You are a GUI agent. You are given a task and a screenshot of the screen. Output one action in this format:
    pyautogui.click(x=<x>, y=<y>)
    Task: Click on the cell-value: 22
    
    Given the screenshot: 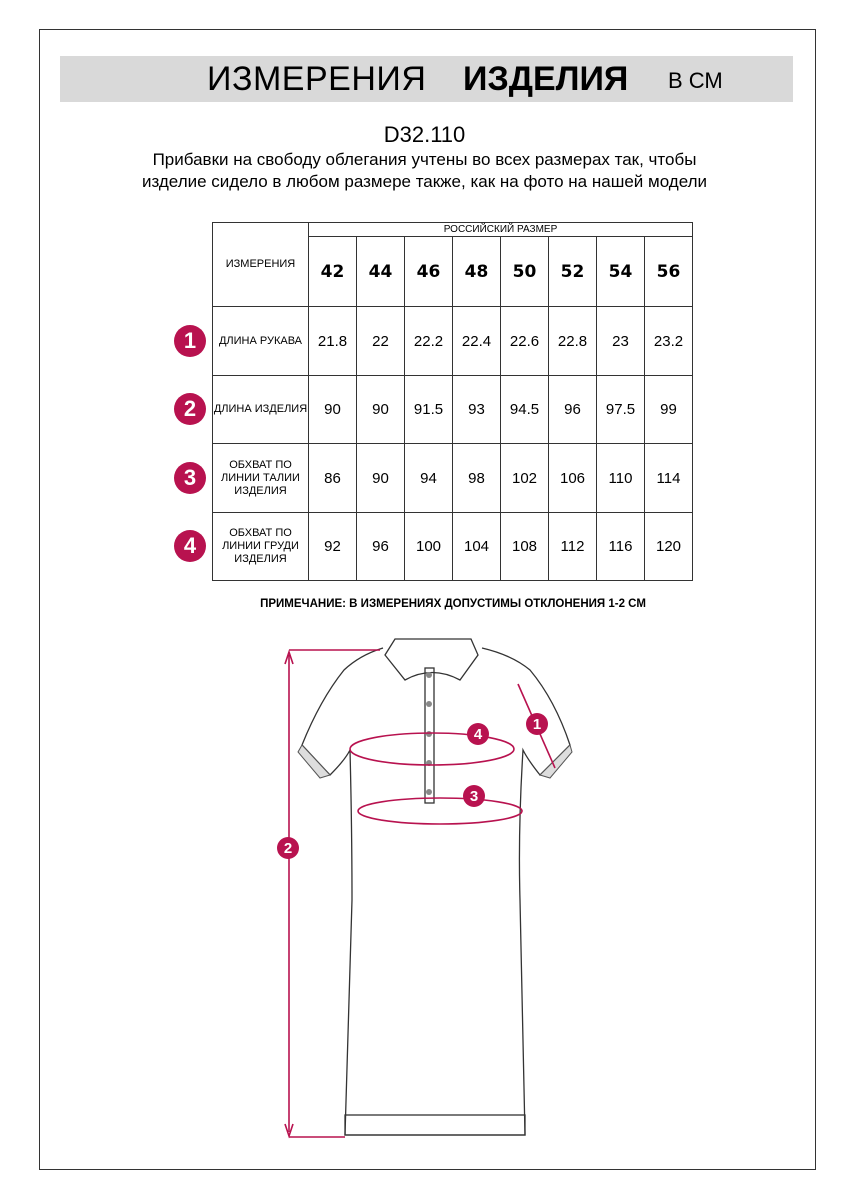 What is the action you would take?
    pyautogui.click(x=380, y=341)
    